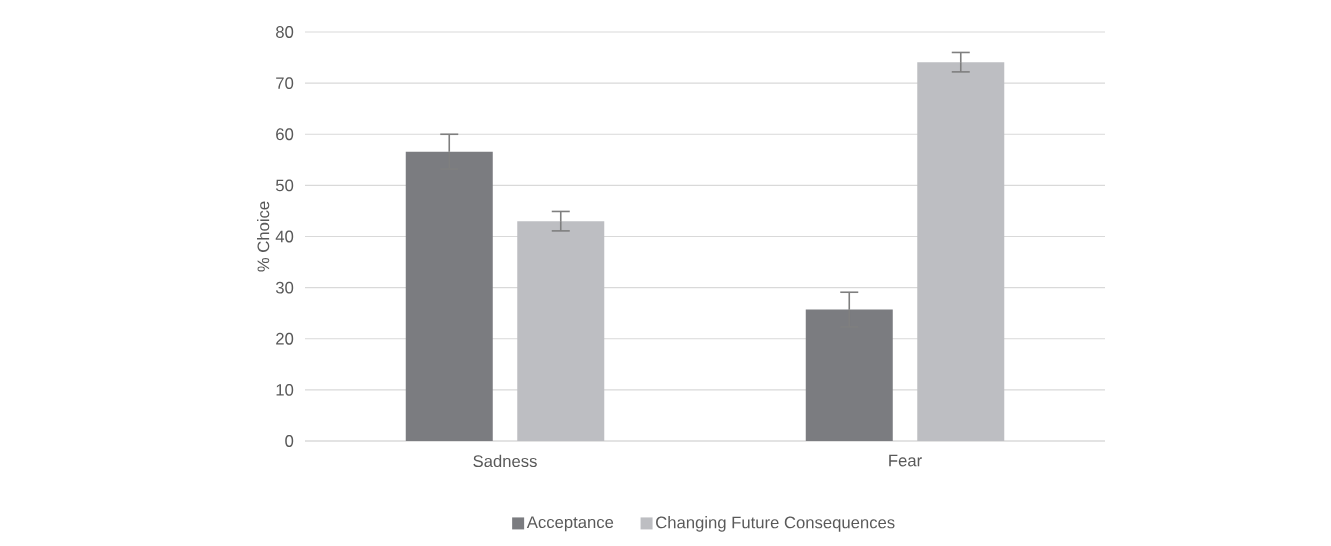 The width and height of the screenshot is (1331, 546). Describe the element at coordinates (285, 338) in the screenshot. I see `y-tick-label: 20` at that location.